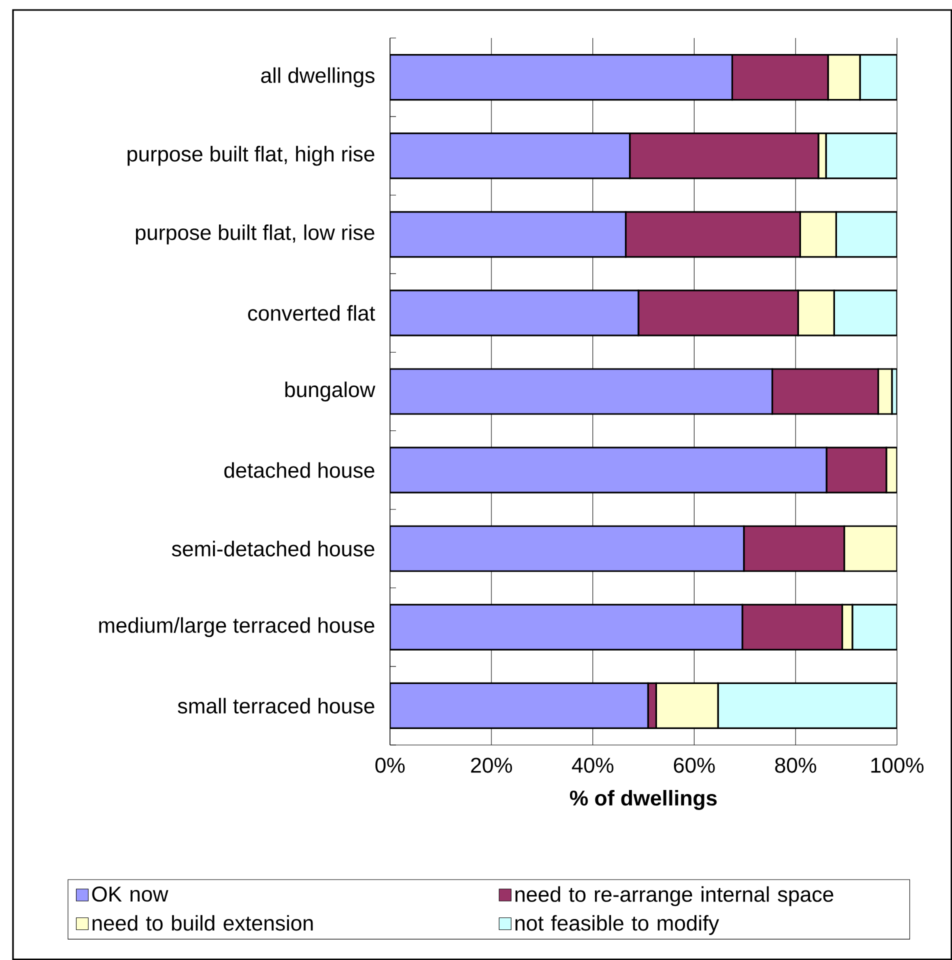 Image resolution: width=952 pixels, height=960 pixels. Describe the element at coordinates (897, 765) in the screenshot. I see `x-tick-label: 100%` at that location.